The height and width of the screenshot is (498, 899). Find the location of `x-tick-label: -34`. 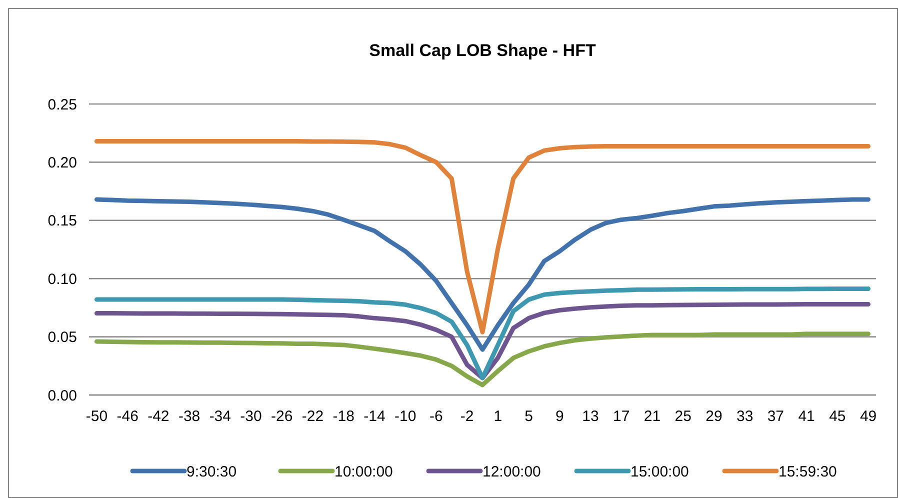

x-tick-label: -34 is located at coordinates (220, 416).